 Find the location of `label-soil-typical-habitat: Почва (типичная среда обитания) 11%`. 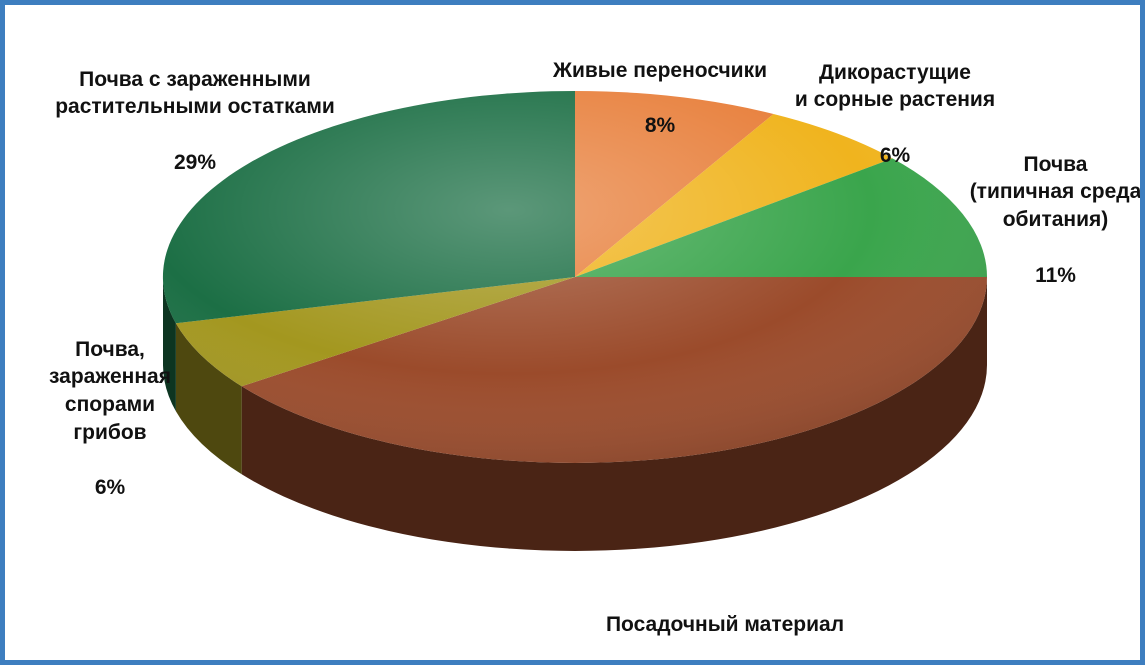

label-soil-typical-habitat: Почва (типичная среда обитания) 11% is located at coordinates (1052, 220).